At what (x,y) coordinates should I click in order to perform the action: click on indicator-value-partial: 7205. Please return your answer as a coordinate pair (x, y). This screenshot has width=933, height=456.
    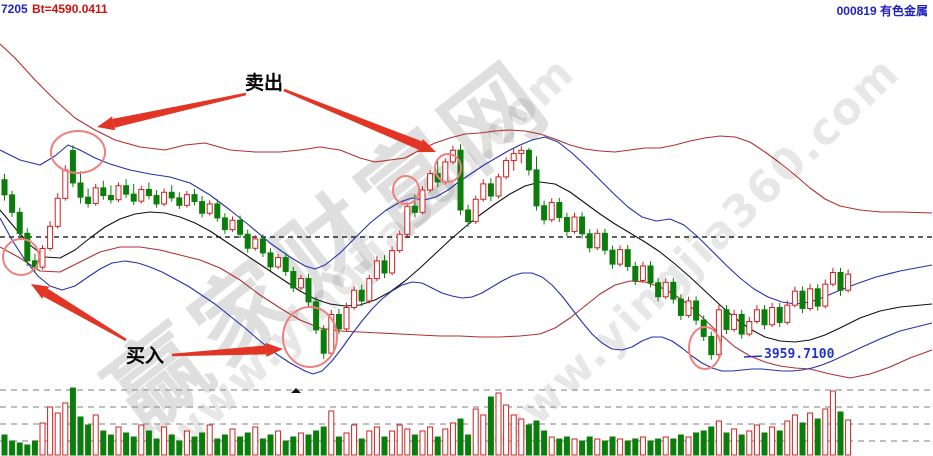
    Looking at the image, I should click on (14, 9).